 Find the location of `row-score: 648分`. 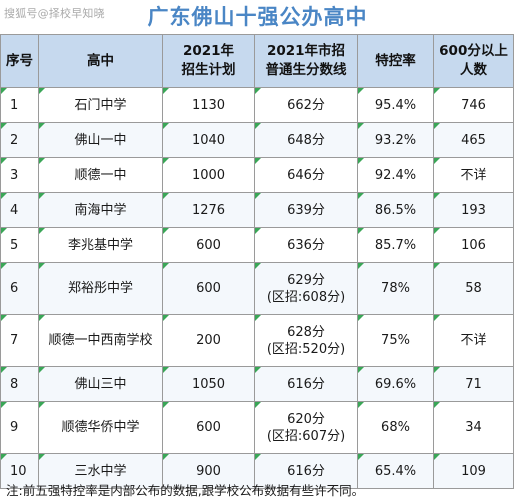

row-score: 648分 is located at coordinates (306, 140).